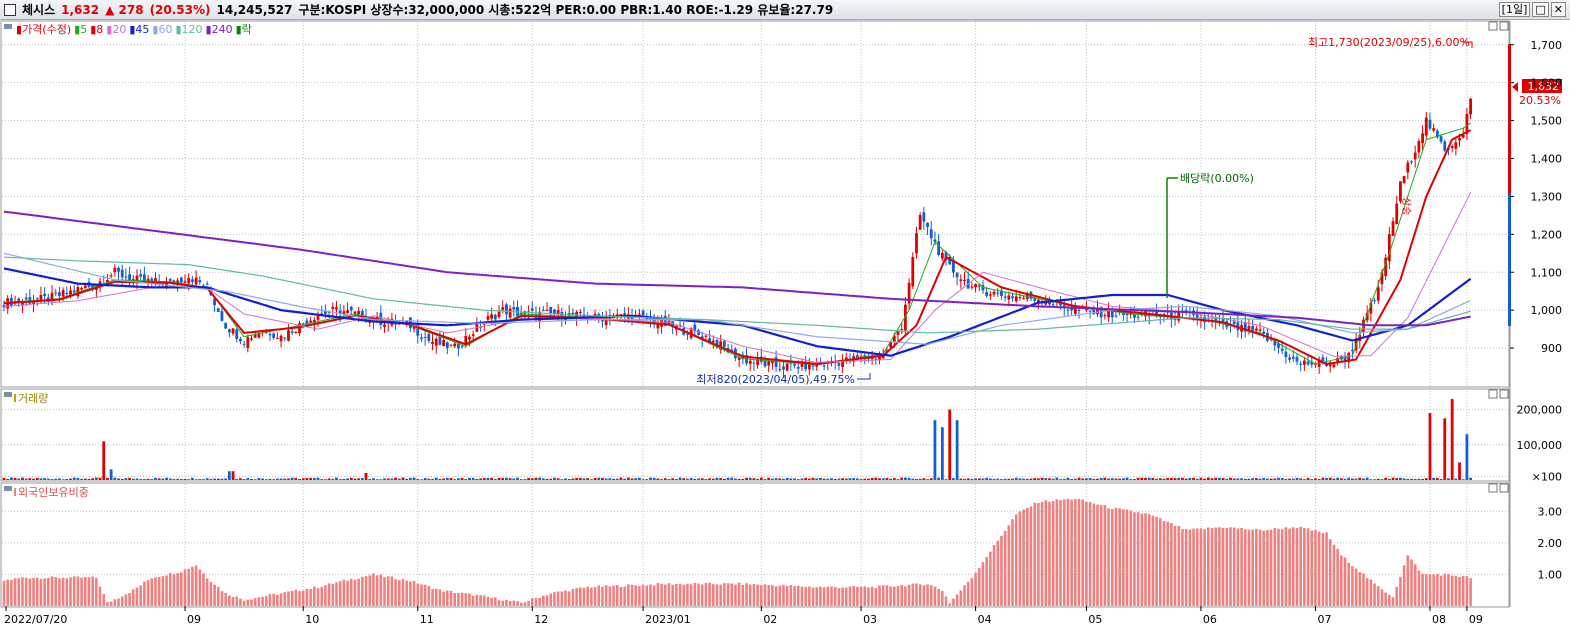 The image size is (1570, 629). What do you see at coordinates (1540, 410) in the screenshot?
I see `volume-tick: 200,000` at bounding box center [1540, 410].